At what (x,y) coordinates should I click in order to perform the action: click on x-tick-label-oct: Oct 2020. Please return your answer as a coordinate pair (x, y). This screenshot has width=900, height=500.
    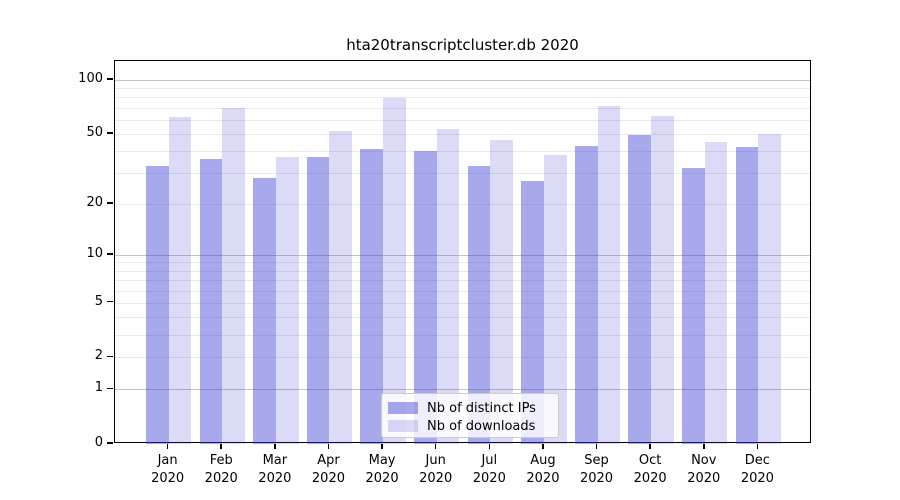
    Looking at the image, I should click on (650, 469).